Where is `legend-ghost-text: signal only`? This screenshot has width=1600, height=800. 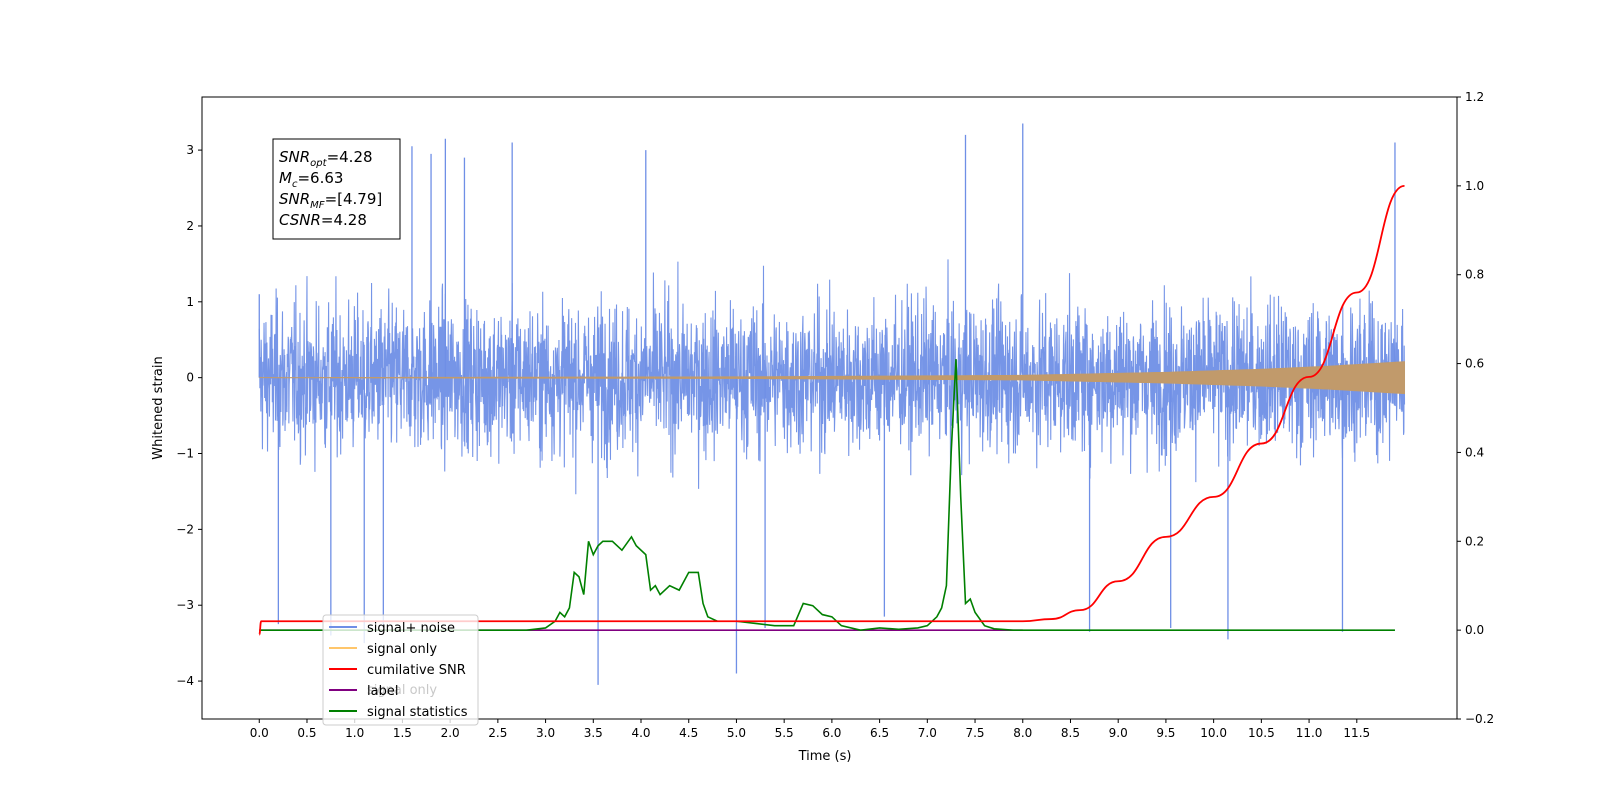 legend-ghost-text: signal only is located at coordinates (402, 690).